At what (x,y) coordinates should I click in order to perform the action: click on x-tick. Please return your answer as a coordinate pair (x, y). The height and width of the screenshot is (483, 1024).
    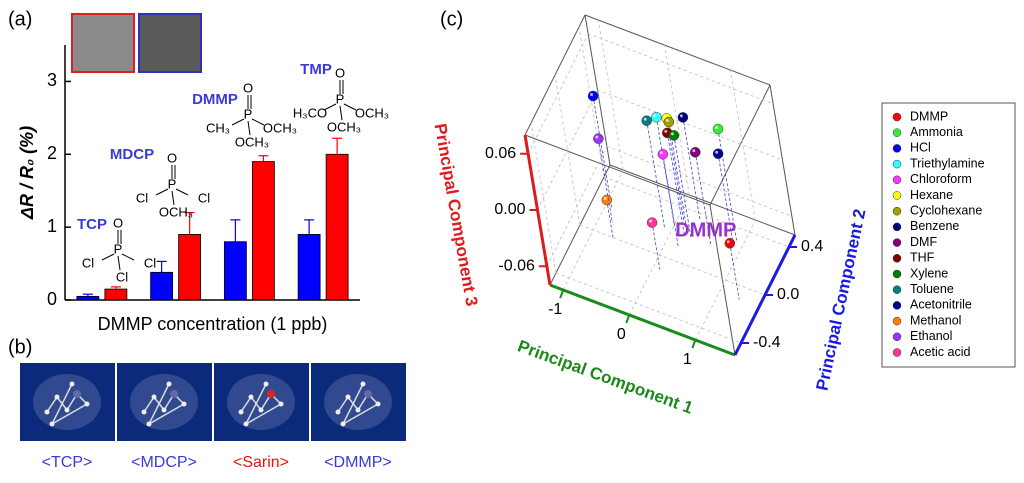
    Looking at the image, I should click on (562, 294).